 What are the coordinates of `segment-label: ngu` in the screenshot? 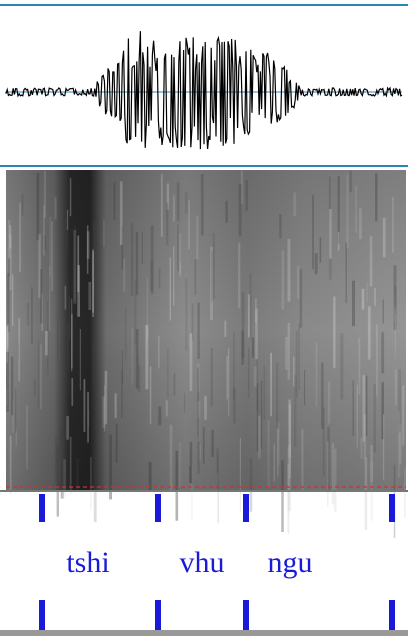 It's located at (290, 562).